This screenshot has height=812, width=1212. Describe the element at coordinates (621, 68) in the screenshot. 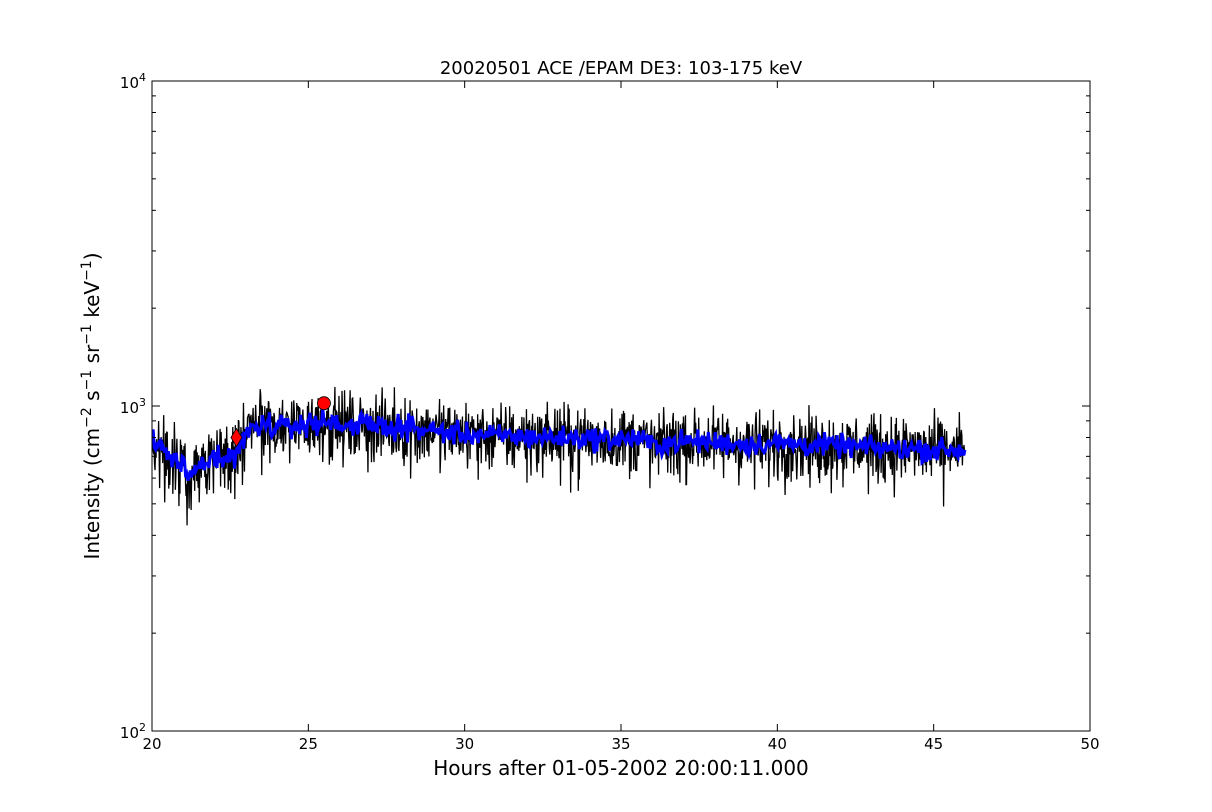

I see `chart-title: 20020501 ACE /EPAM DE3: 103-175 keV` at that location.